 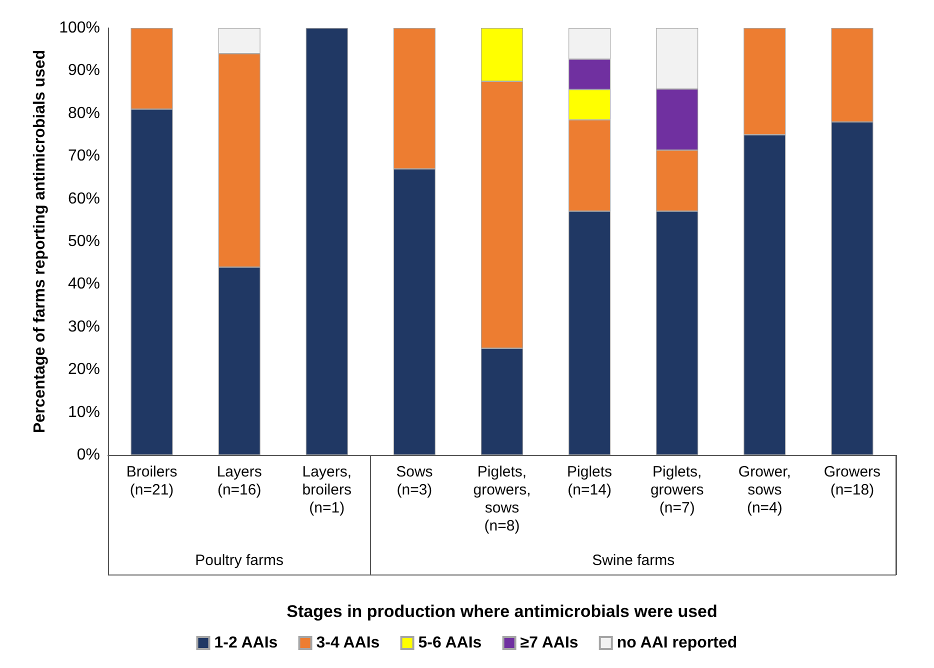 I want to click on text: Poultry farms, so click(x=239, y=560).